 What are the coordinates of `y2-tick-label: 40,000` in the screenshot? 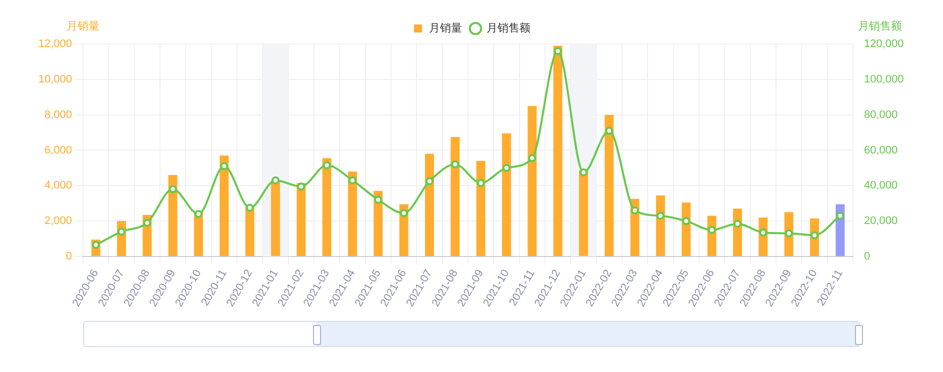 It's located at (881, 186).